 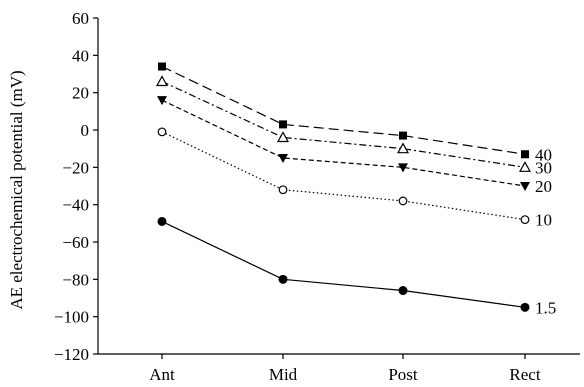 What do you see at coordinates (543, 186) in the screenshot?
I see `series-label: 20` at bounding box center [543, 186].